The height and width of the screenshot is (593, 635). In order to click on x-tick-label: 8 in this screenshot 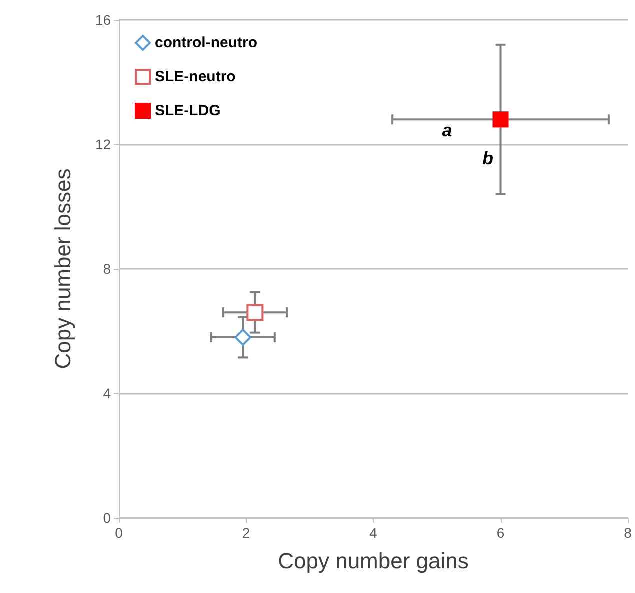, I will do `click(628, 533)`.